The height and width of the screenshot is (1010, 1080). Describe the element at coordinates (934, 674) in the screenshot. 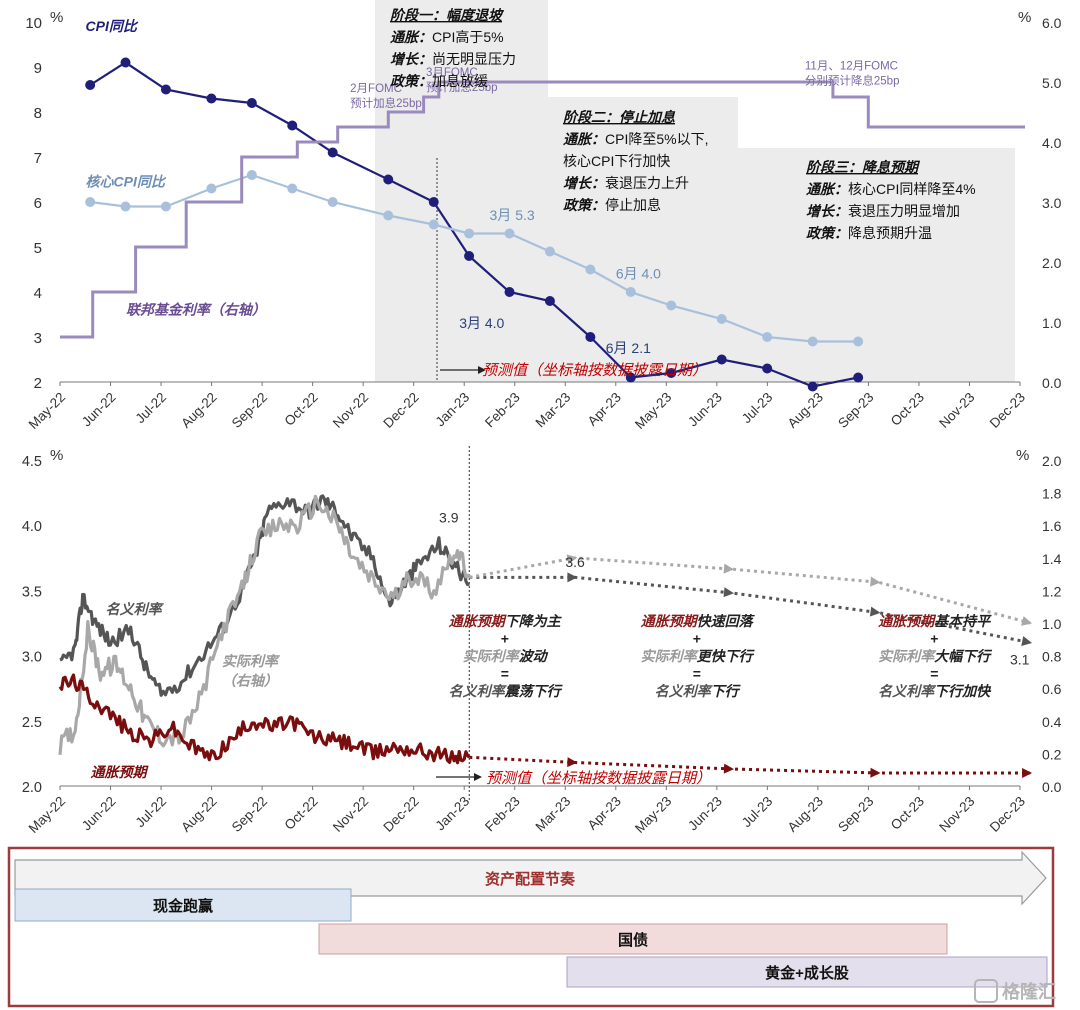

I see `scenario-line: =` at that location.